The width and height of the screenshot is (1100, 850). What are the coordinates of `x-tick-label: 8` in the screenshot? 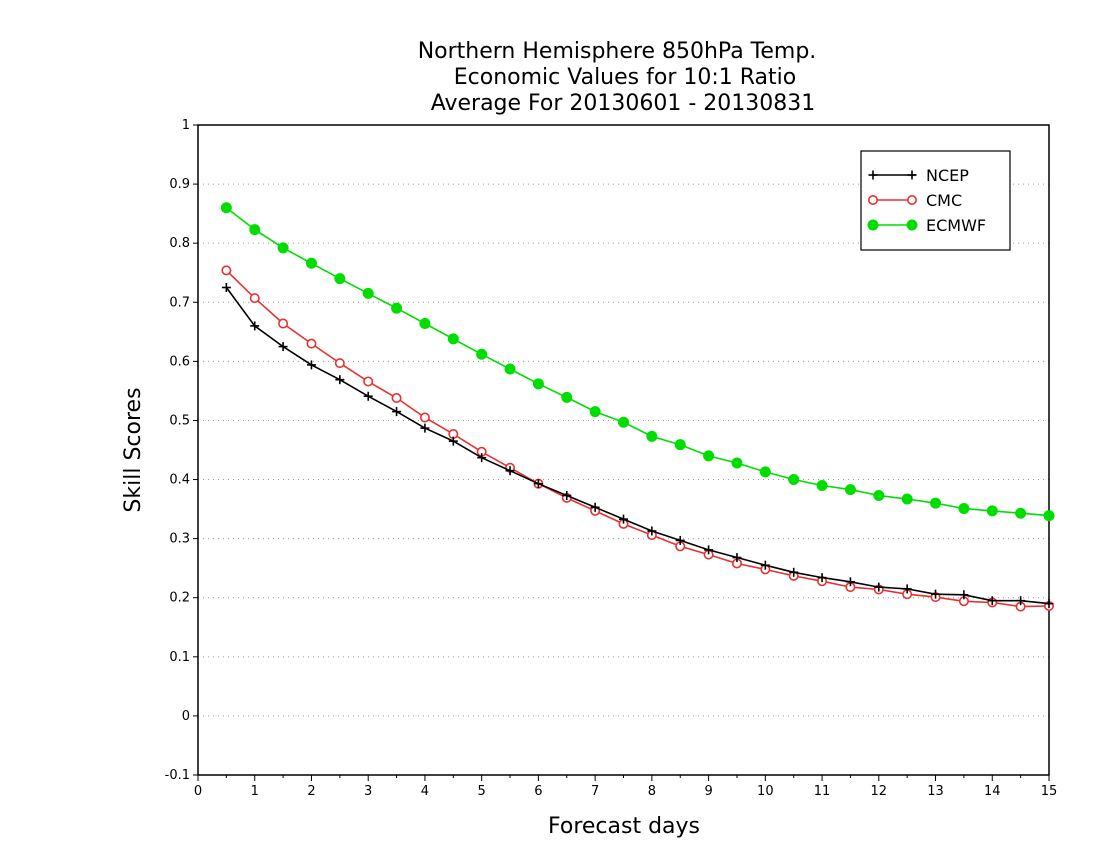 It's located at (652, 791).